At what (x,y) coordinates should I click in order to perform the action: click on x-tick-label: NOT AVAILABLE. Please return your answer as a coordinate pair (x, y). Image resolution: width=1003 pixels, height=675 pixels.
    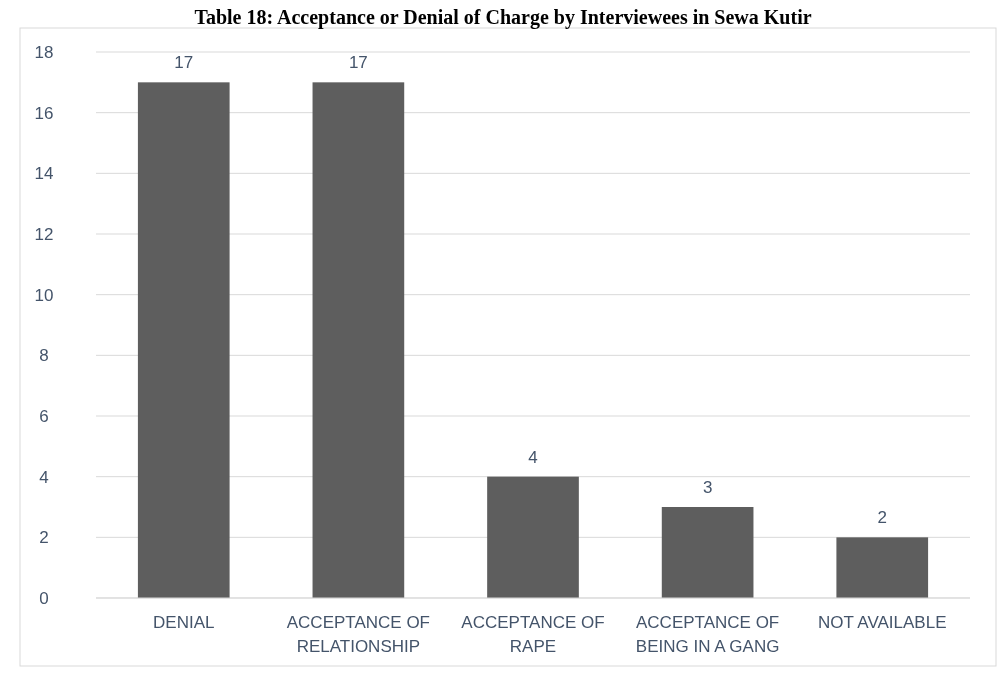
    Looking at the image, I should click on (882, 622).